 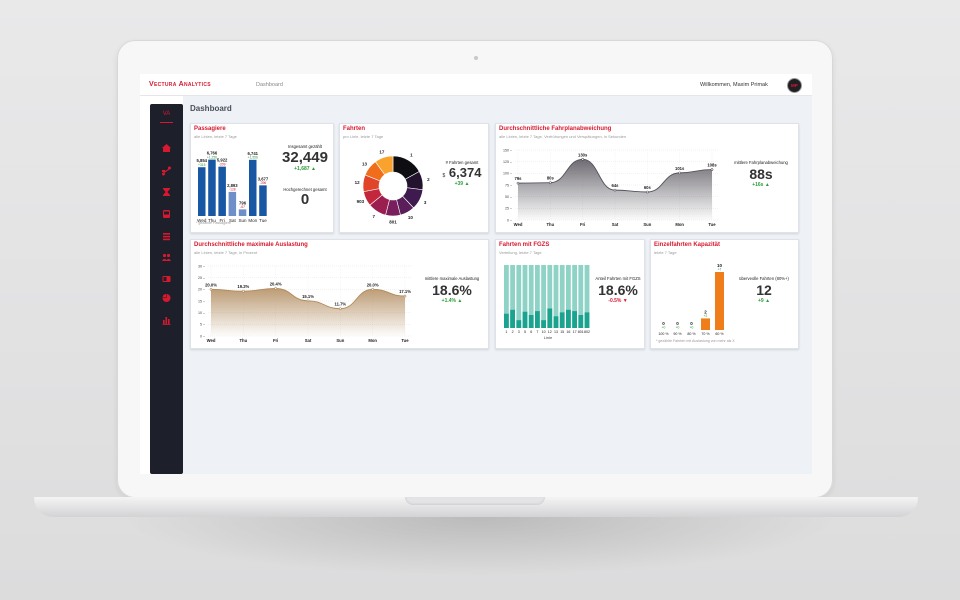 I want to click on x-tick-label: 801, so click(x=581, y=332).